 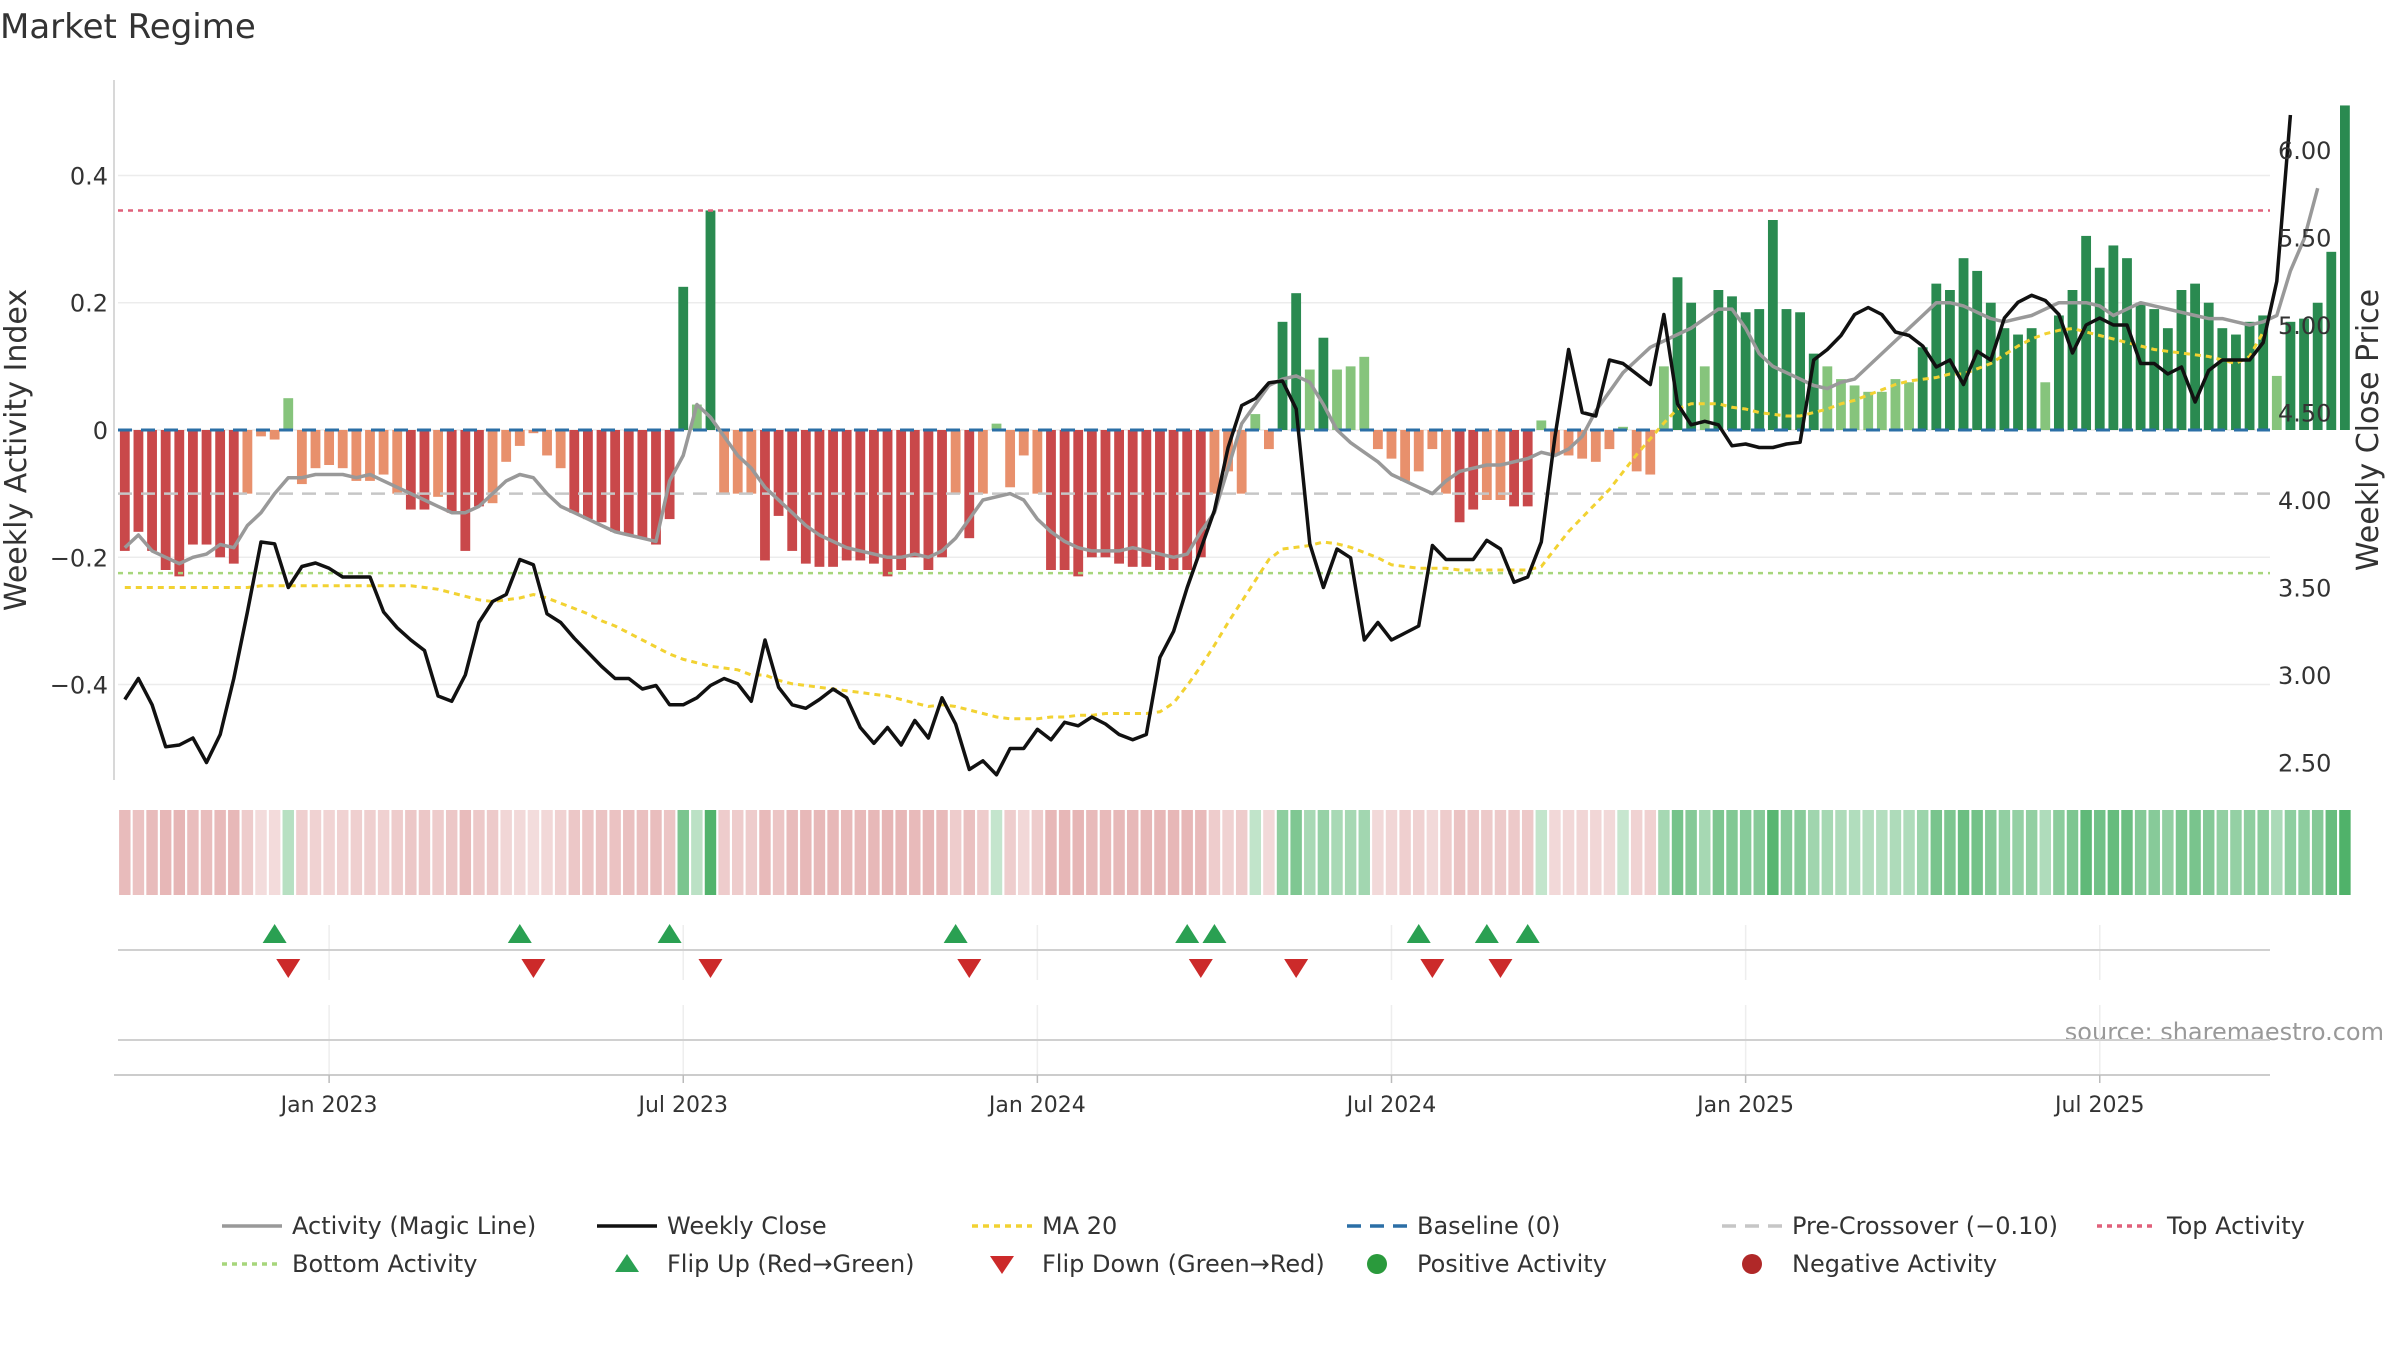 I want to click on legend-label: MA 20, so click(x=1079, y=1226).